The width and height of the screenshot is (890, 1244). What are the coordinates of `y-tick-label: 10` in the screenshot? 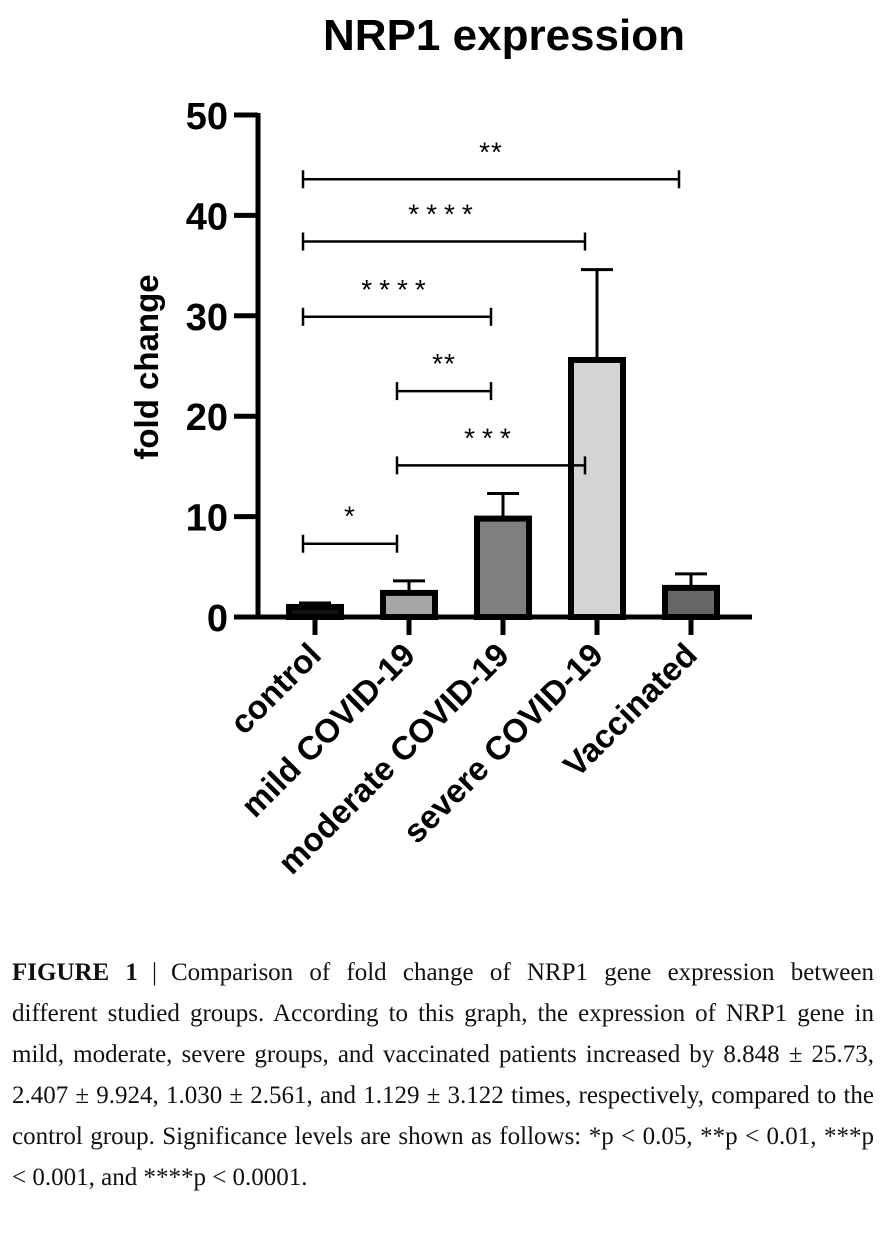 It's located at (207, 519).